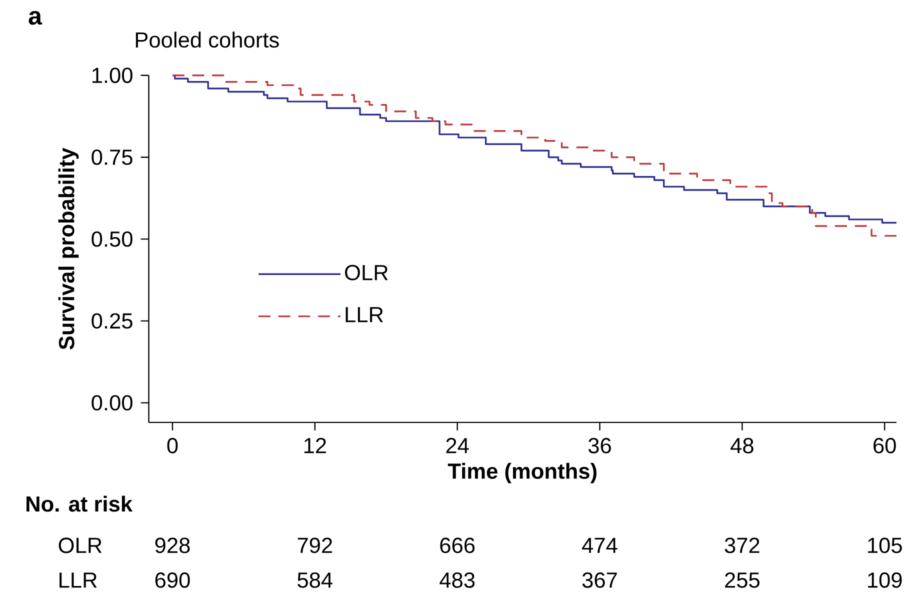 The height and width of the screenshot is (598, 904). Describe the element at coordinates (112, 321) in the screenshot. I see `y-tick-label: 0.25` at that location.